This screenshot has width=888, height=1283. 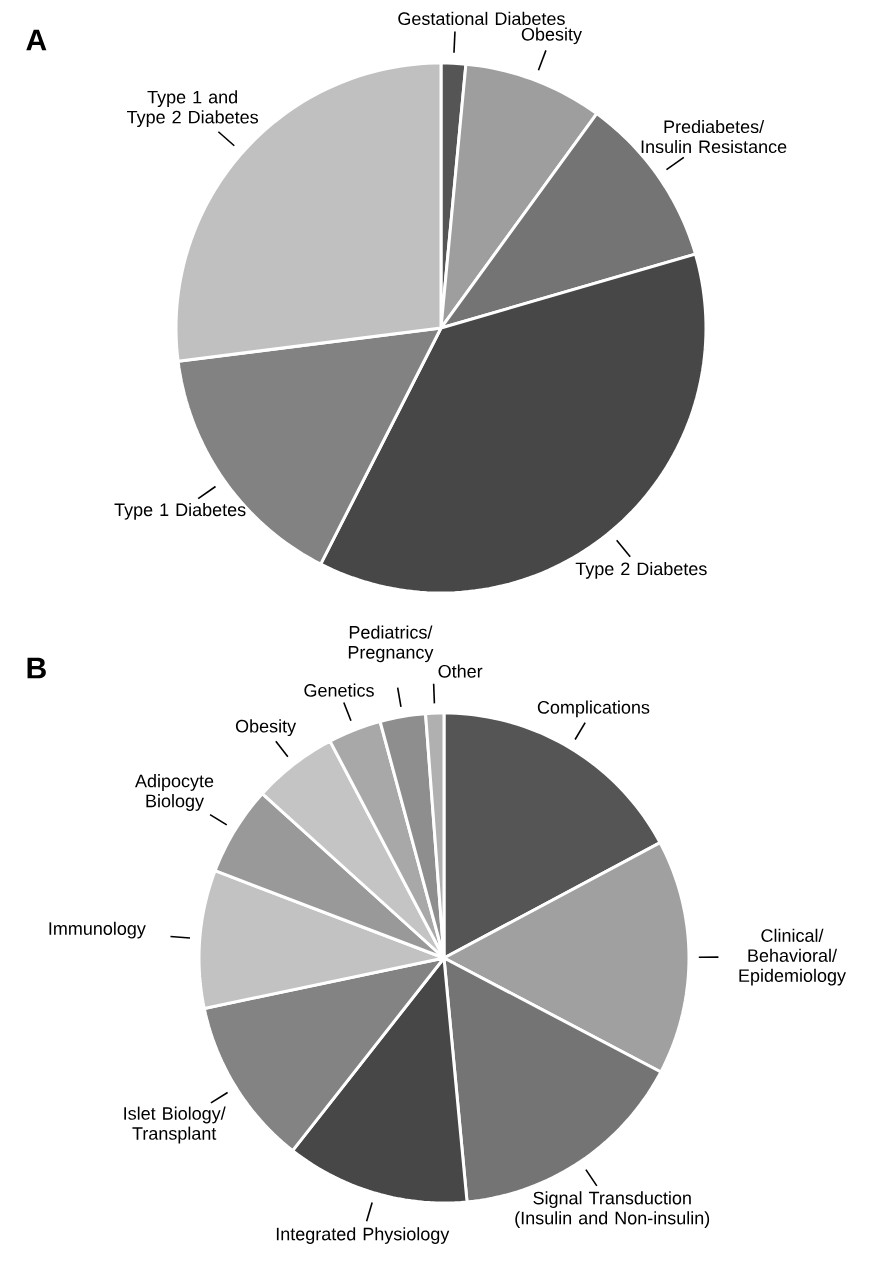 I want to click on slice-label: Prediabetes/Insulin Resistance, so click(x=714, y=136).